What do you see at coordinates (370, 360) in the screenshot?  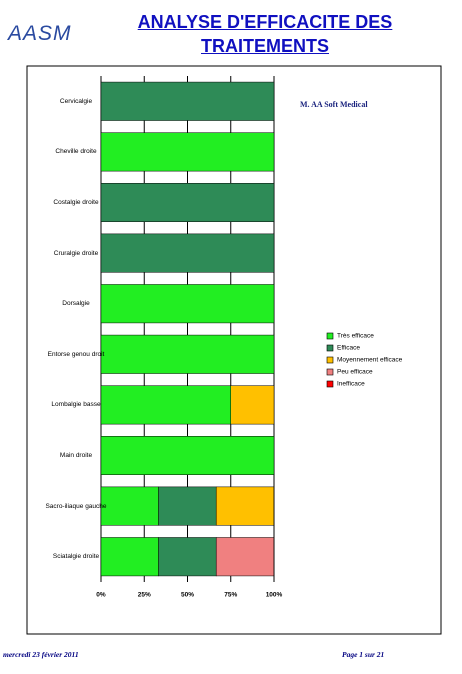 I see `legend-label: Moyennement efficace` at bounding box center [370, 360].